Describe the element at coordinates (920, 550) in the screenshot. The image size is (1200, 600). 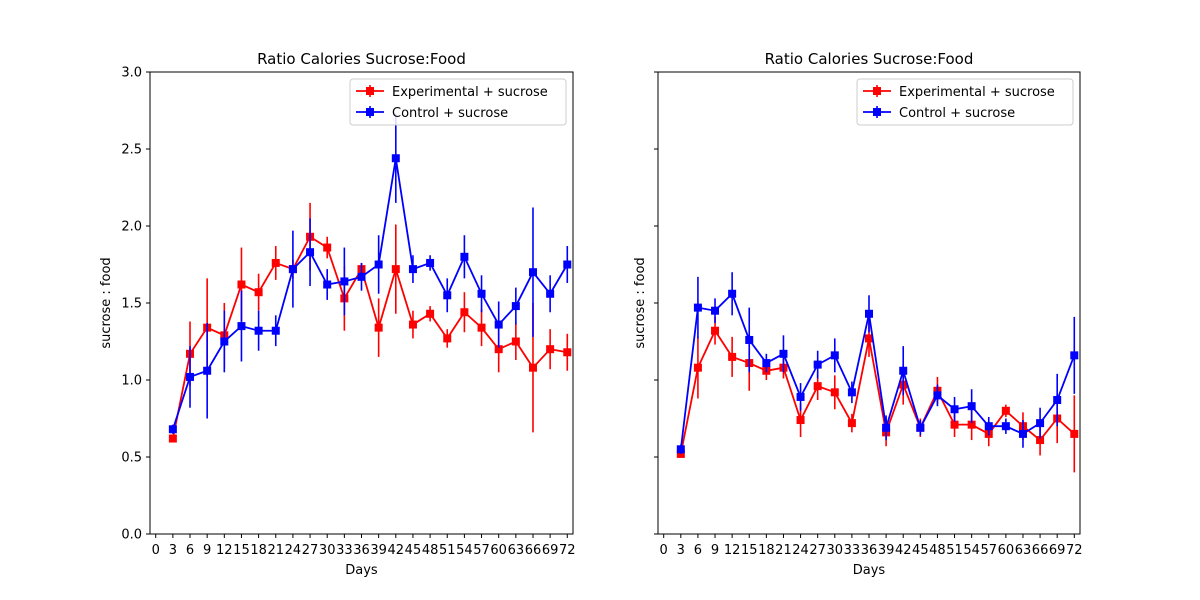
I see `x-tick-label: 45` at that location.